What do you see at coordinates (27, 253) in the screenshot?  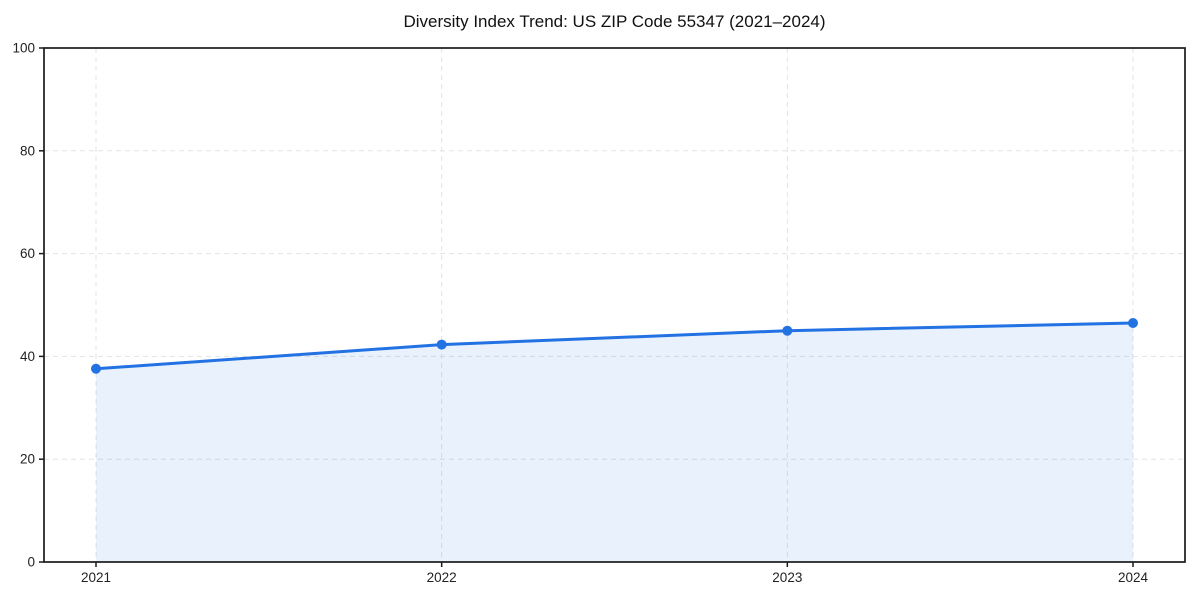 I see `y-tick-label: 60` at bounding box center [27, 253].